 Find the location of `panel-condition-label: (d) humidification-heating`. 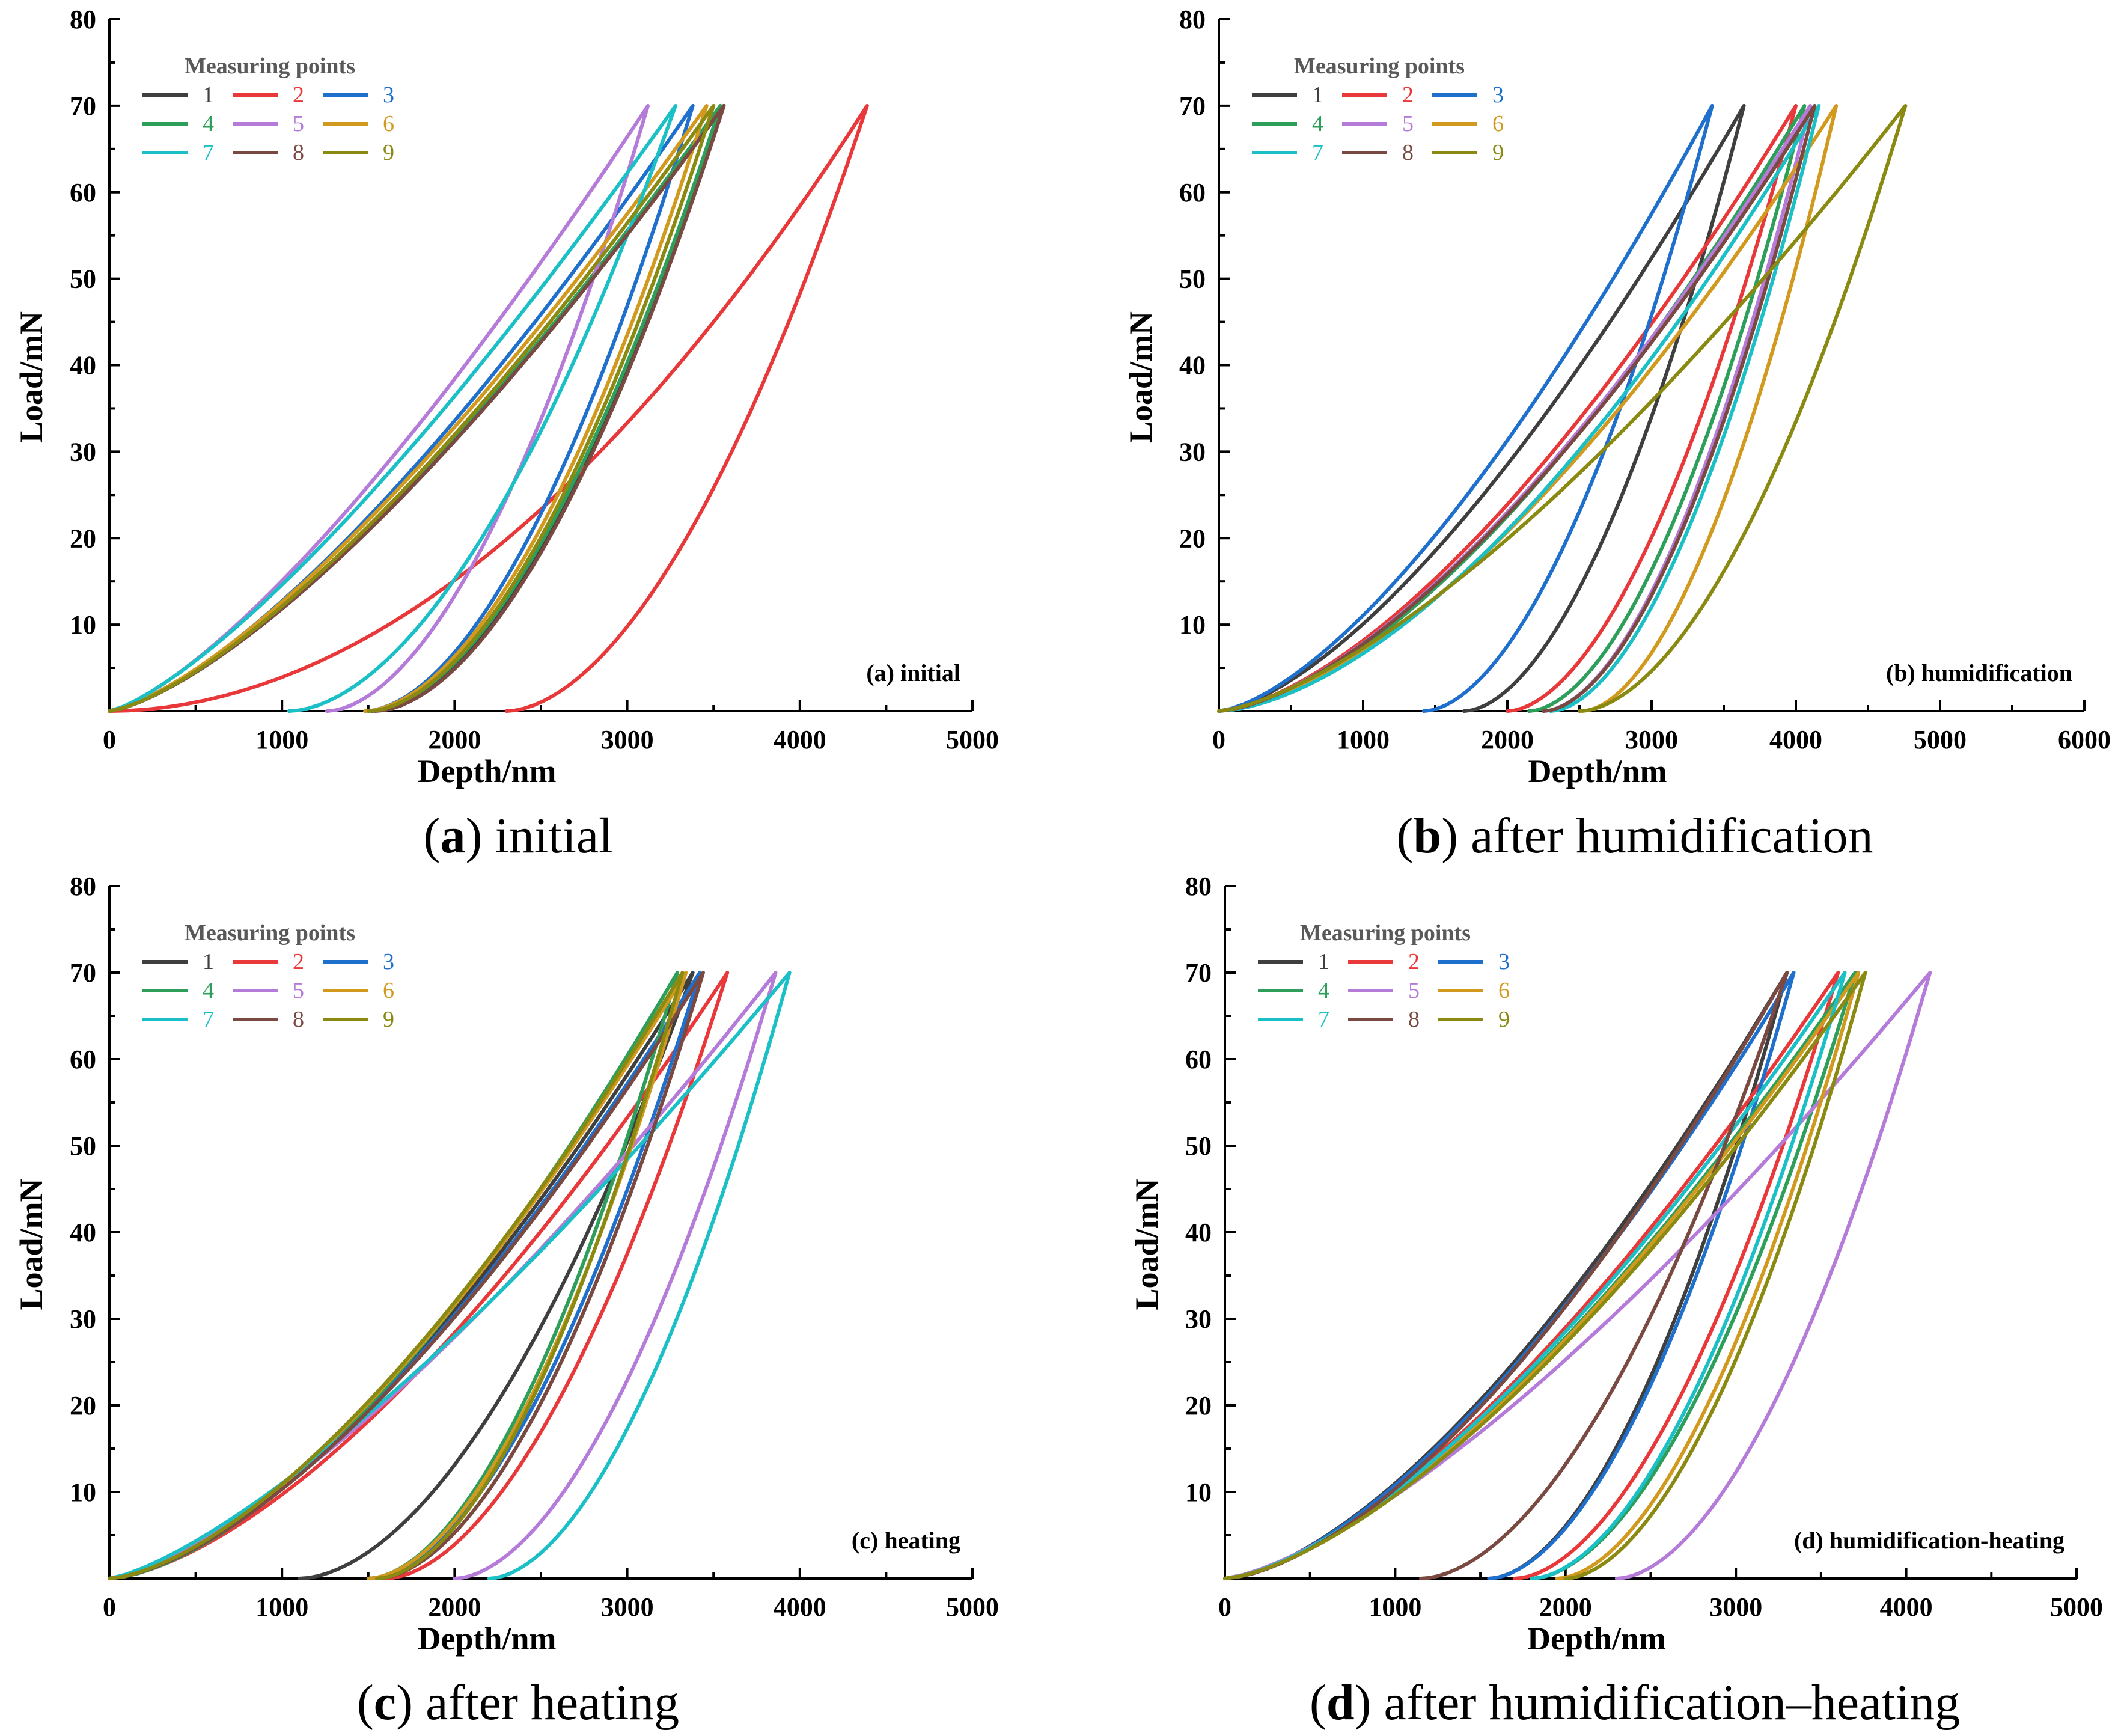

panel-condition-label: (d) humidification-heating is located at coordinates (1929, 1540).